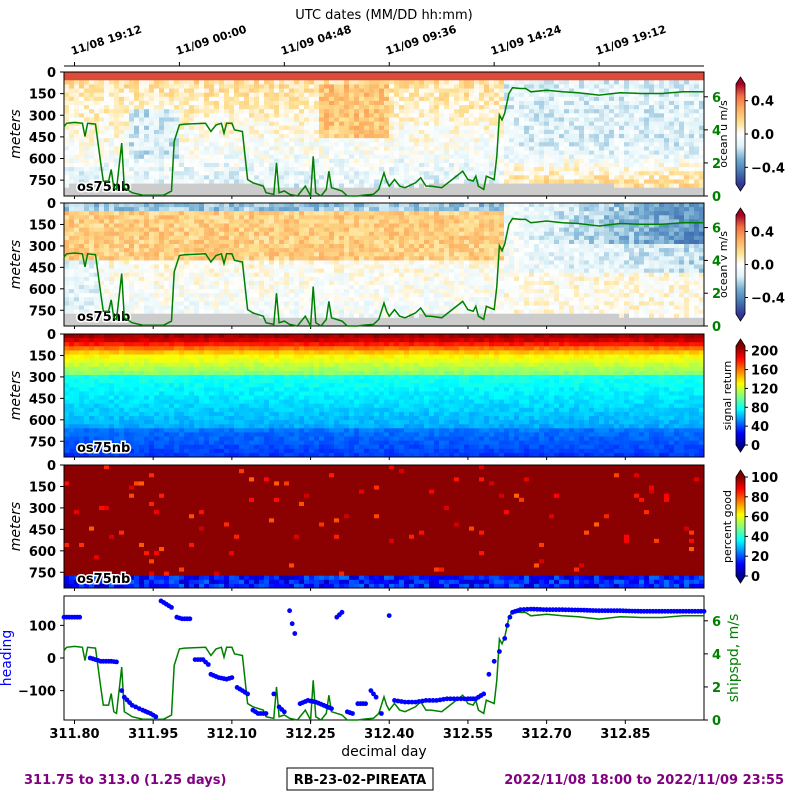 The width and height of the screenshot is (800, 800). I want to click on colorbar: 0.4 0.0 −0.4 ocean u m/s, so click(751, 134).